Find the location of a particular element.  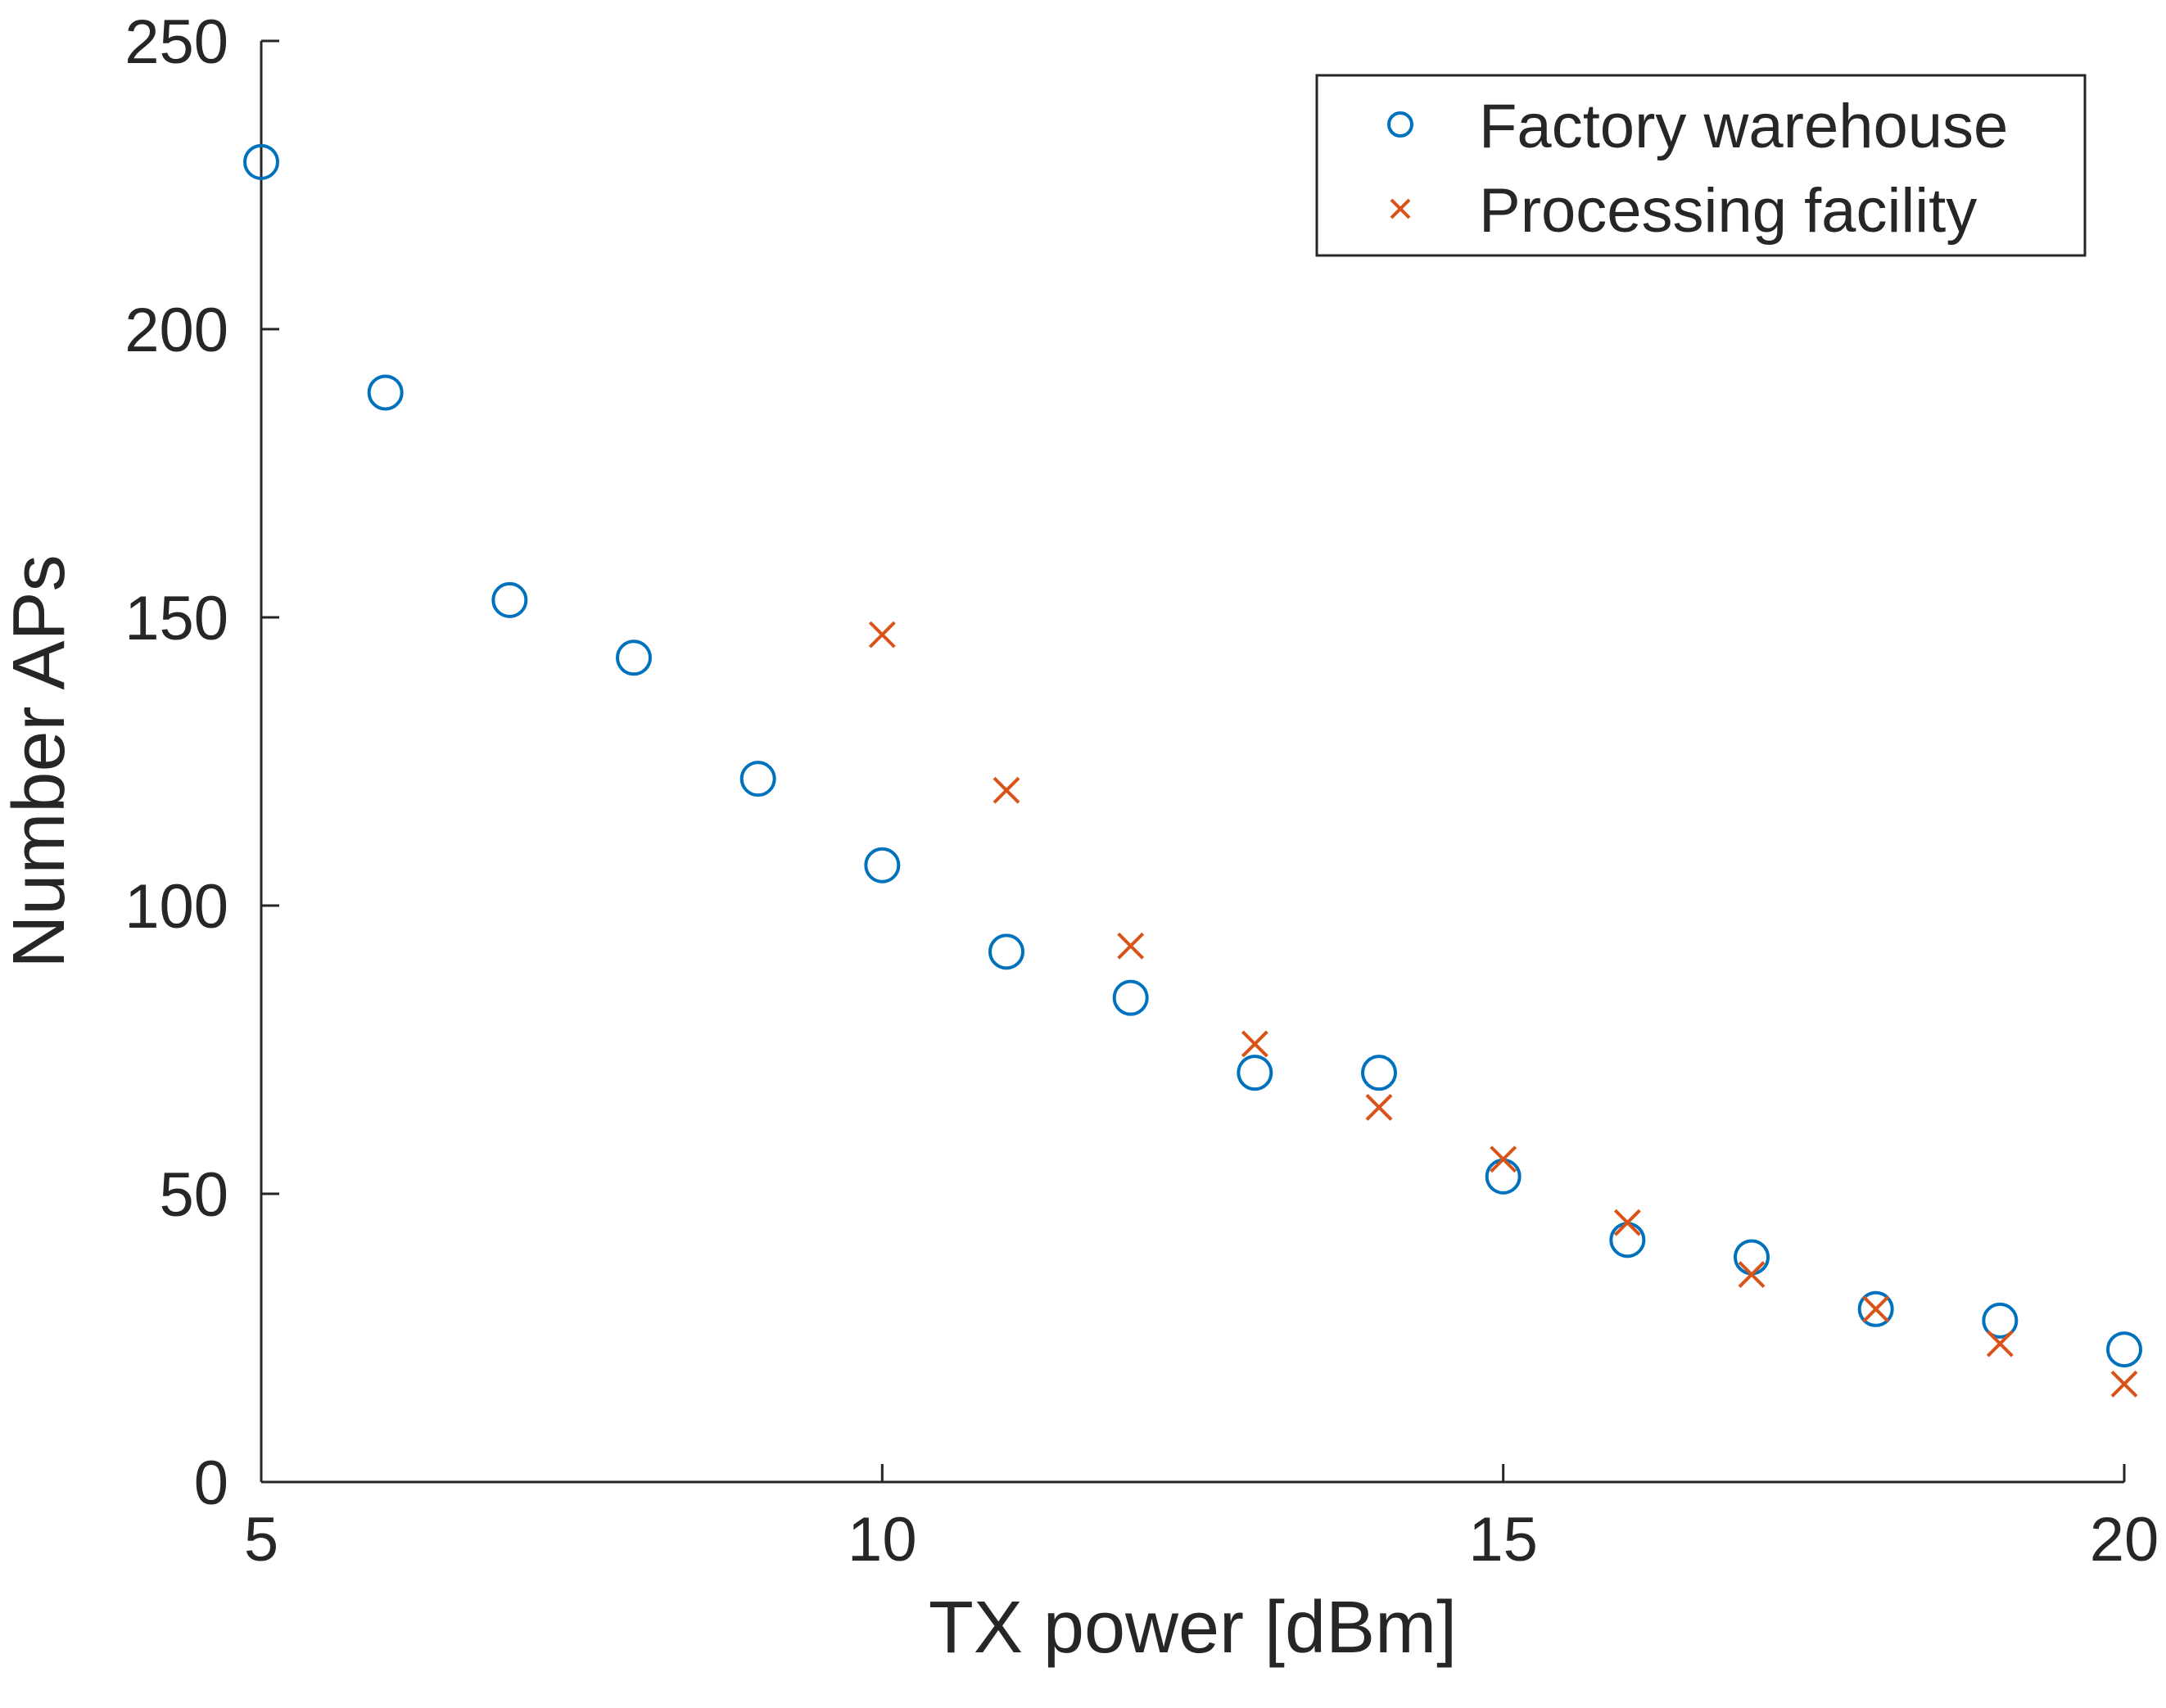

y-tick-label: 100 is located at coordinates (176, 907).